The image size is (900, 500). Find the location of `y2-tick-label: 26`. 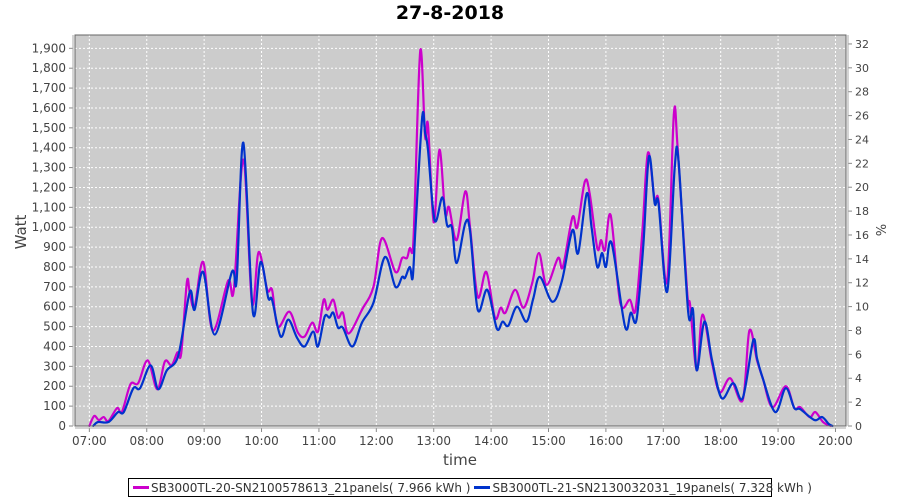

y2-tick-label: 26 is located at coordinates (862, 116).